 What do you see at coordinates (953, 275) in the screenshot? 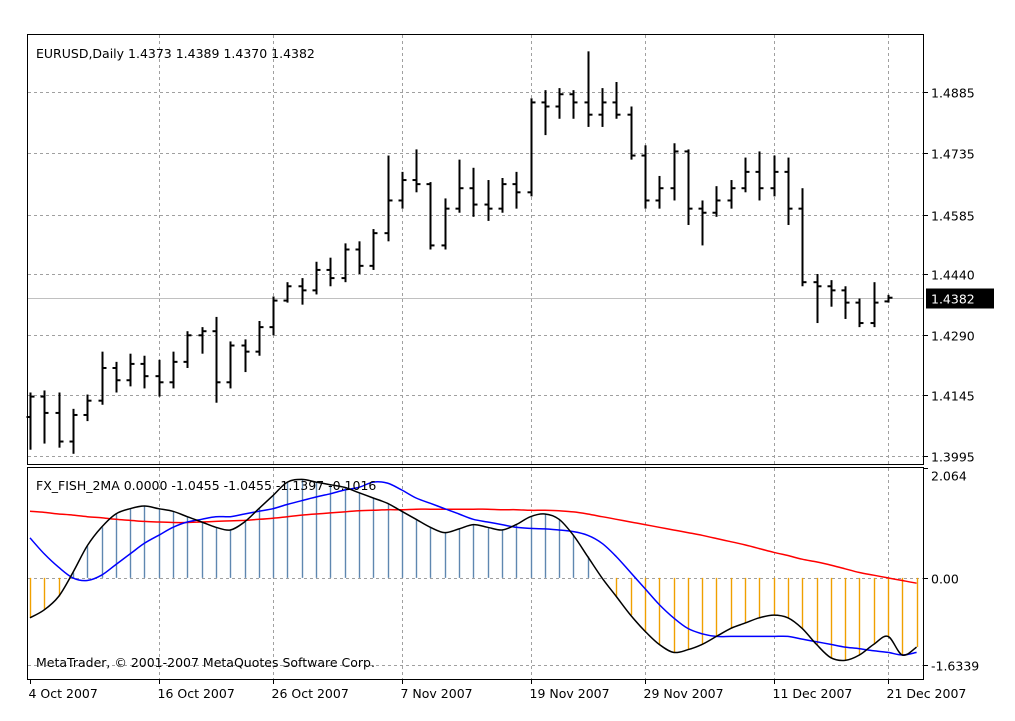
I see `y-tick-label: 1.4440` at bounding box center [953, 275].